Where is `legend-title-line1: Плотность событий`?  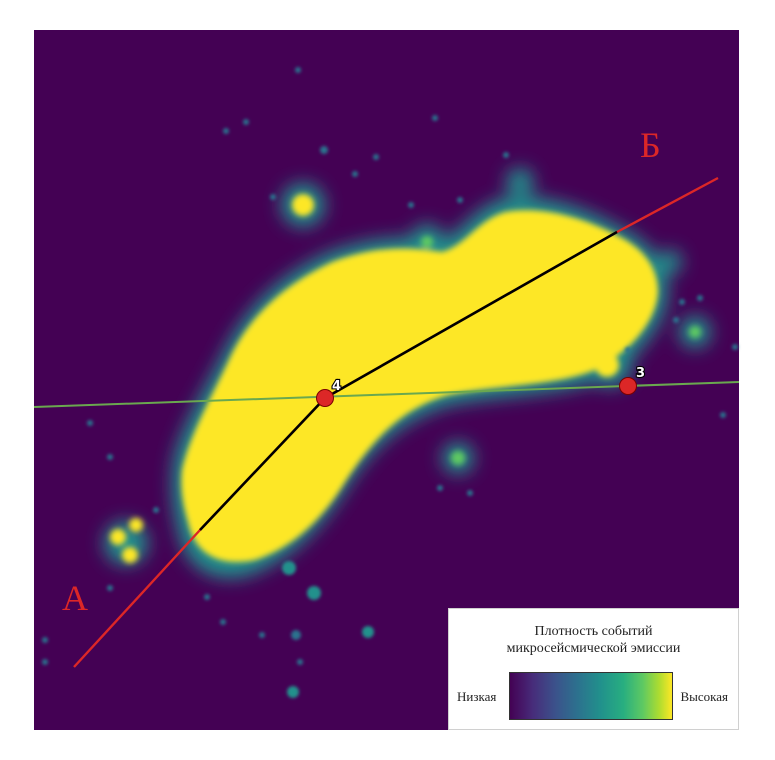 legend-title-line1: Плотность событий is located at coordinates (593, 631).